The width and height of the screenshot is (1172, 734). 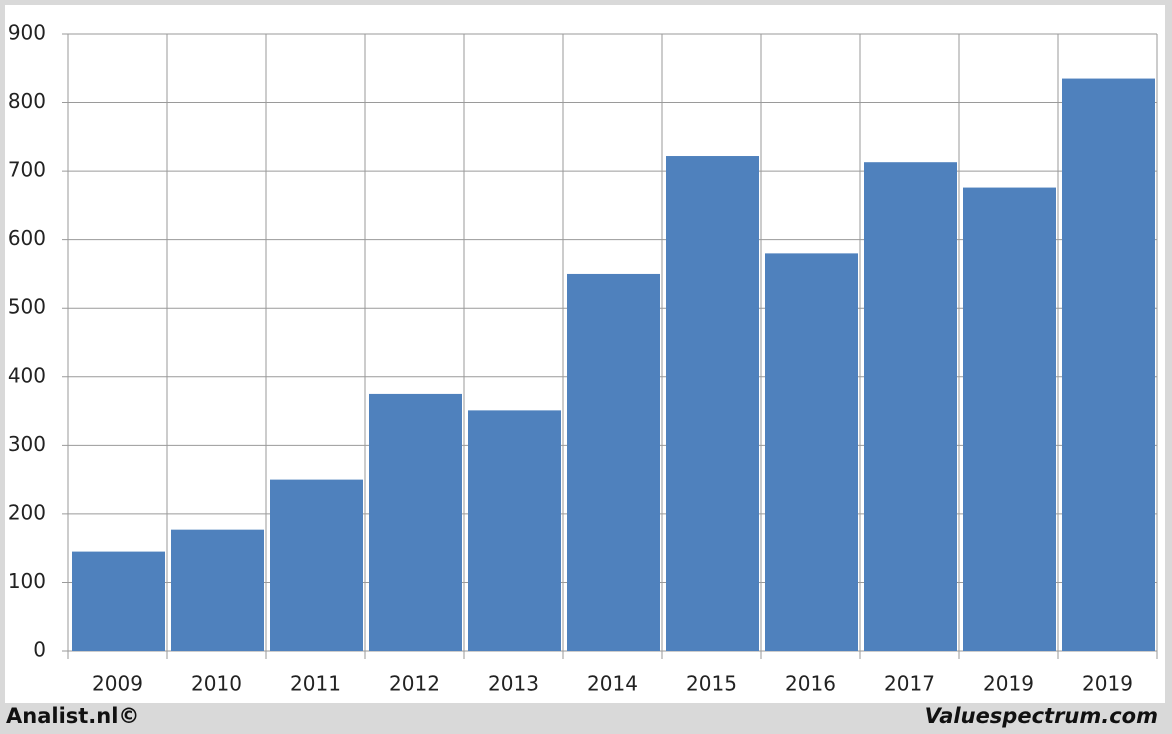 What do you see at coordinates (216, 684) in the screenshot?
I see `x-tick-label: 2010` at bounding box center [216, 684].